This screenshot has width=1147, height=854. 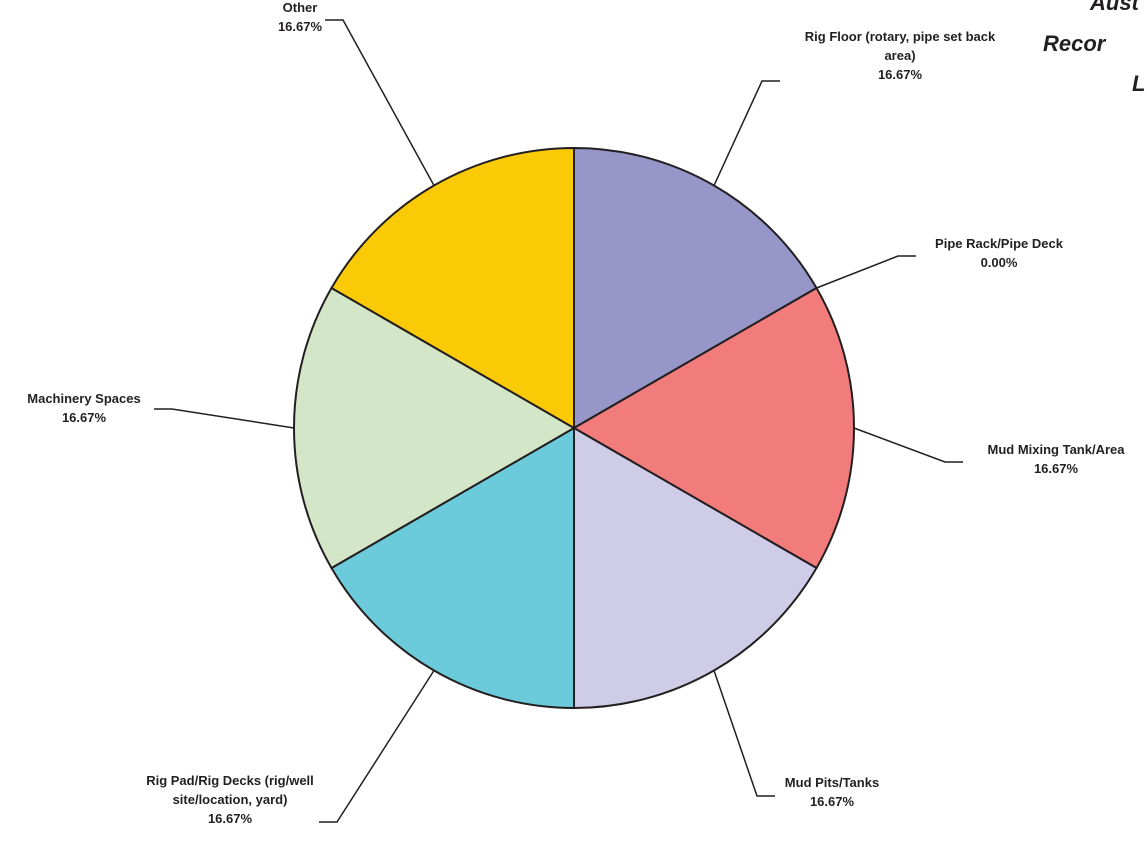 I want to click on slice-label: area), so click(x=899, y=55).